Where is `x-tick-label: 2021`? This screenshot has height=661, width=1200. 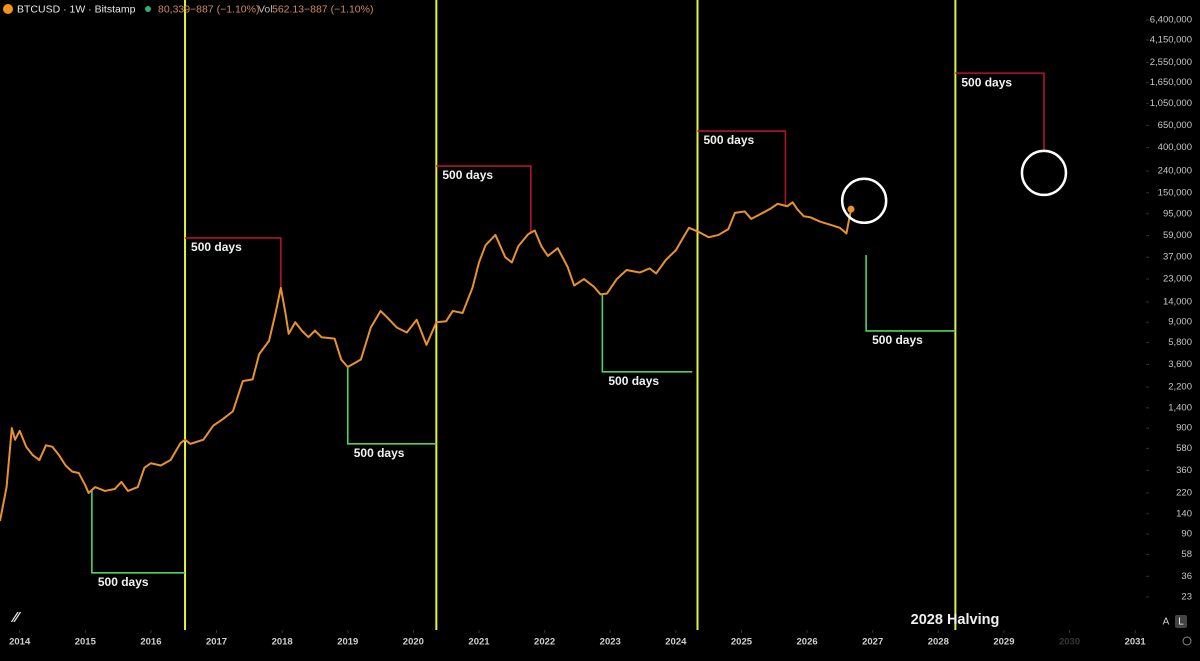 x-tick-label: 2021 is located at coordinates (479, 642).